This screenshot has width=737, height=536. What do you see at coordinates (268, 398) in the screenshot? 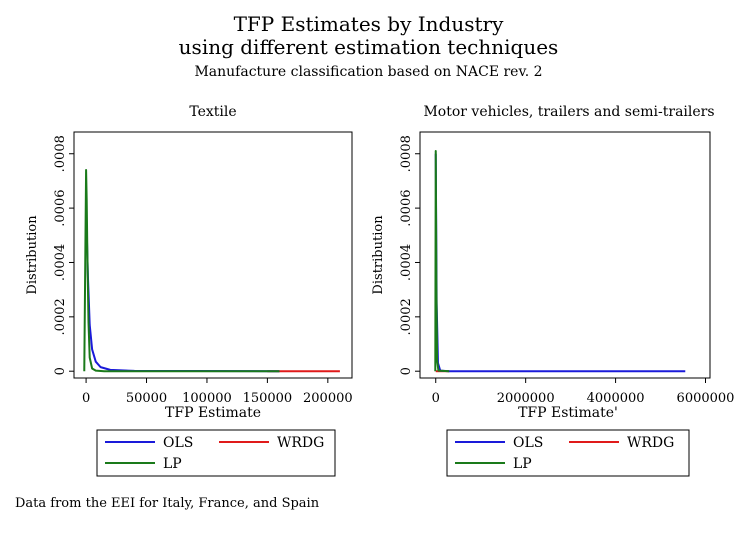
I see `x-tick-label: 150000` at bounding box center [268, 398].